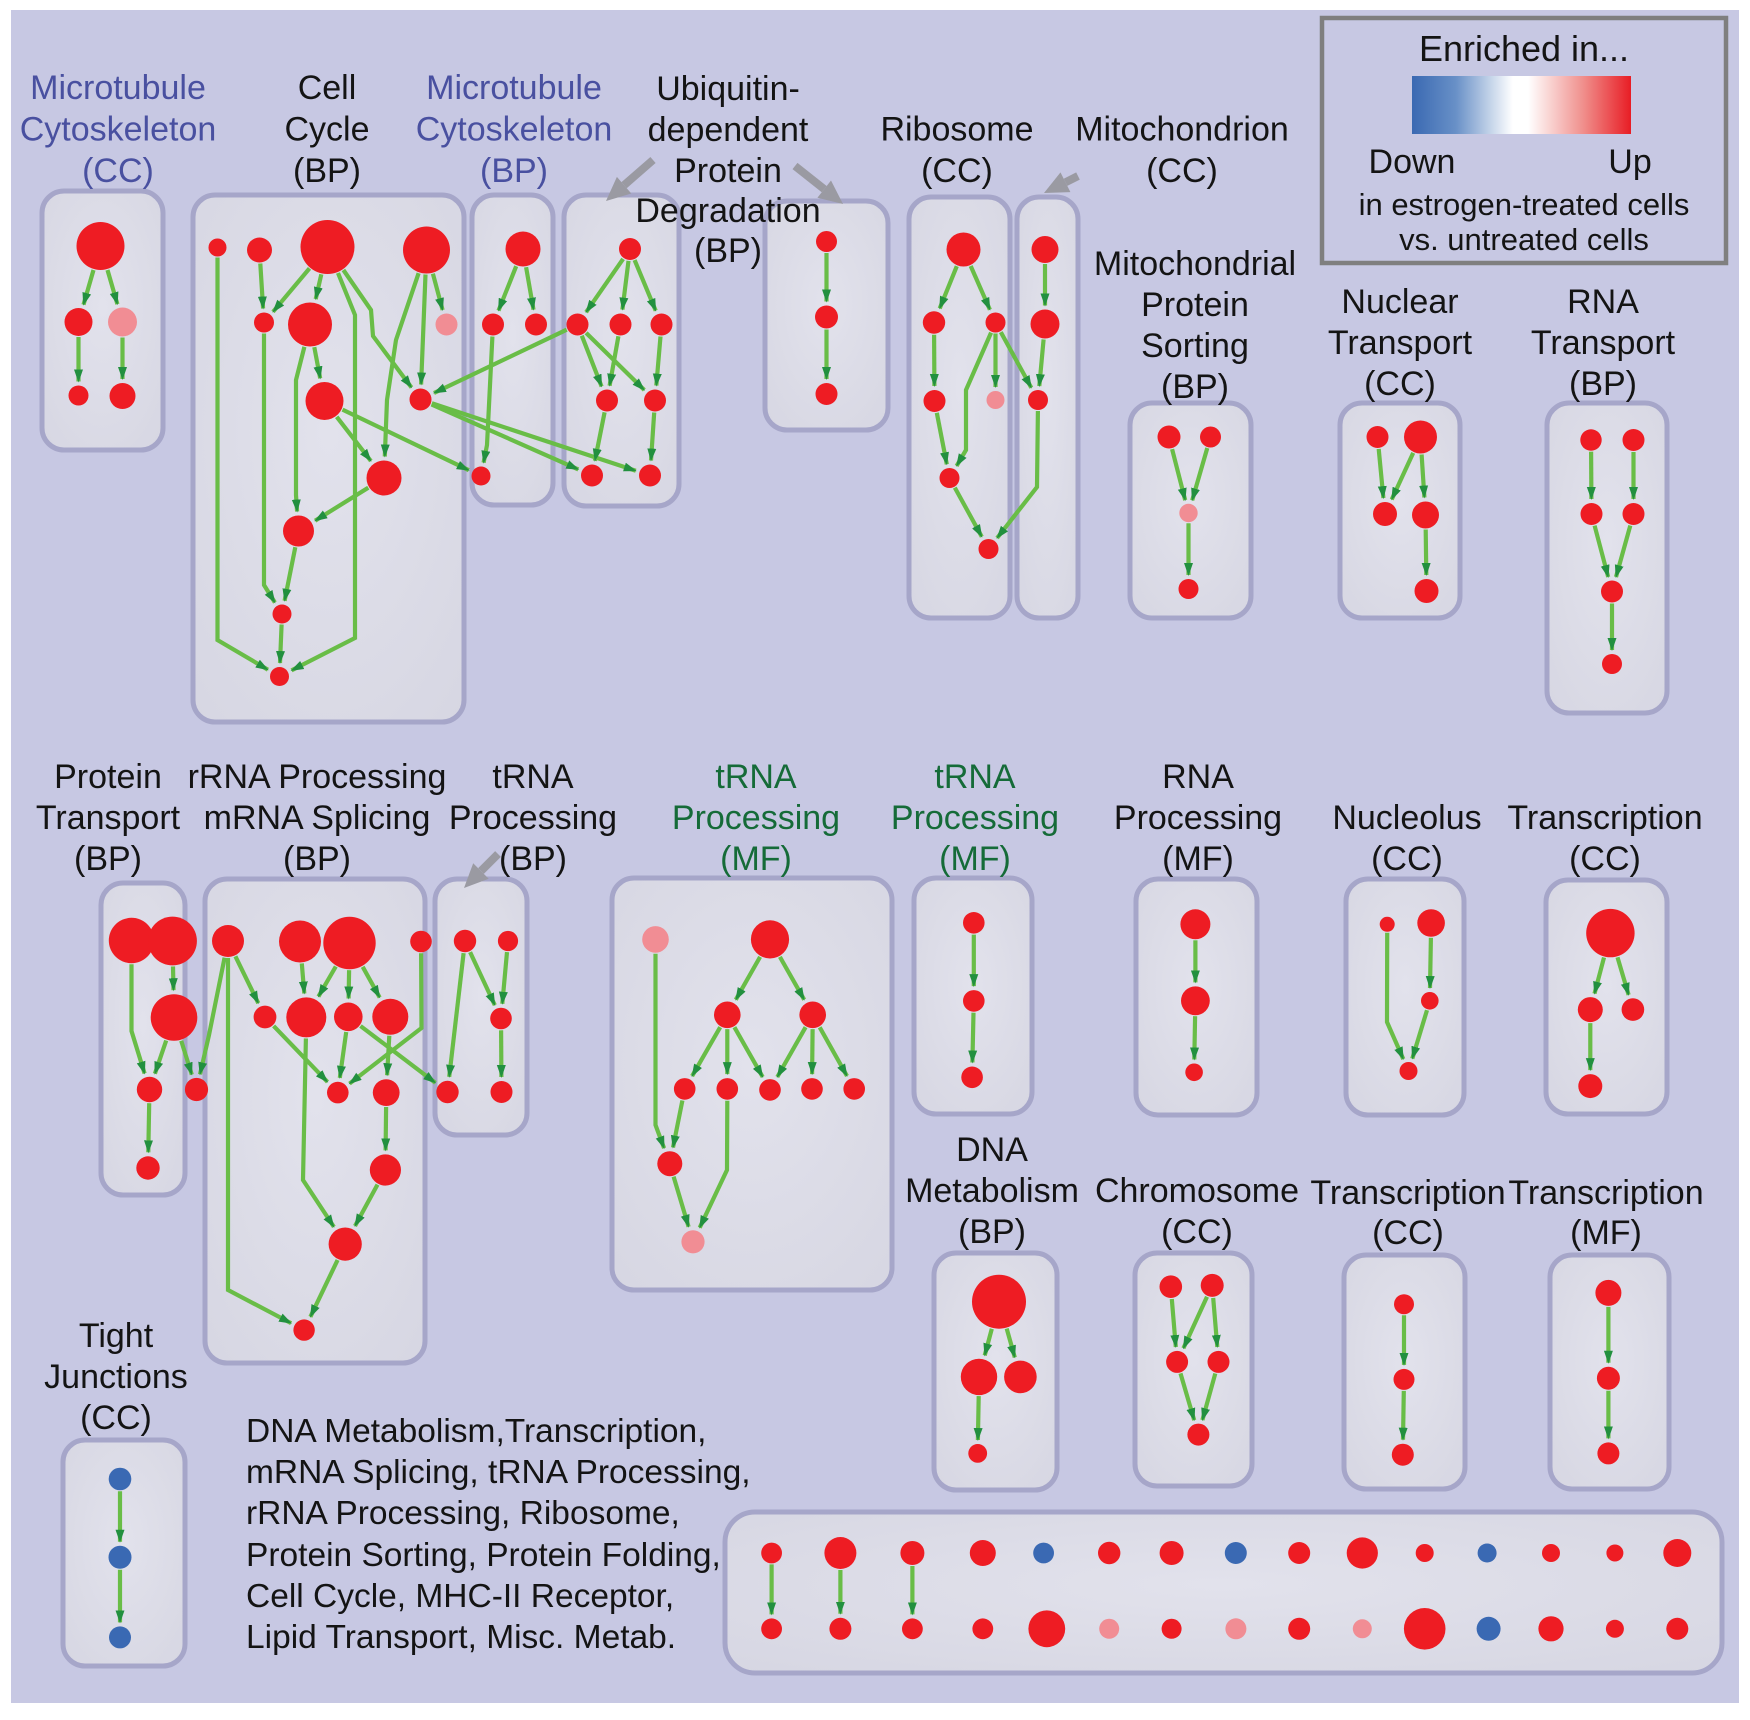 This screenshot has height=1720, width=1750. I want to click on svg-text: Cell Cycle, MHC-II Receptor,, so click(460, 1596).